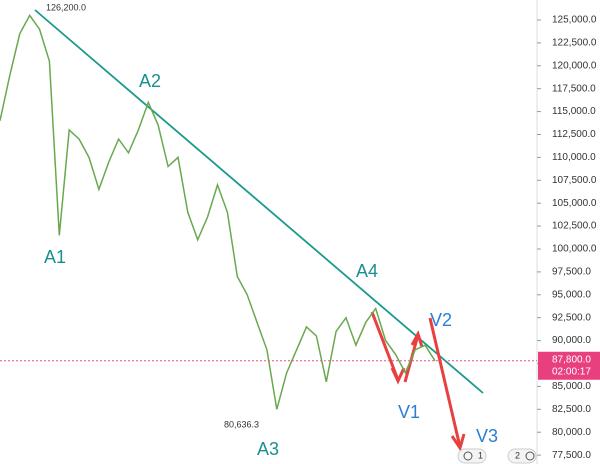 The image size is (600, 464). What do you see at coordinates (241, 424) in the screenshot?
I see `low-label: 80,636.3` at bounding box center [241, 424].